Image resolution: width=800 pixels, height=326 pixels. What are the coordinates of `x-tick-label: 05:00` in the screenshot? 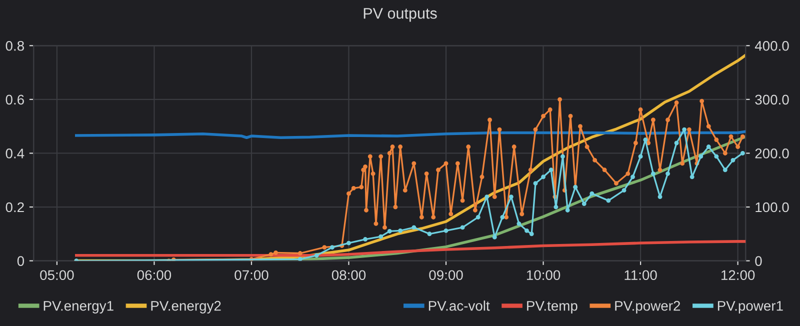 It's located at (57, 275).